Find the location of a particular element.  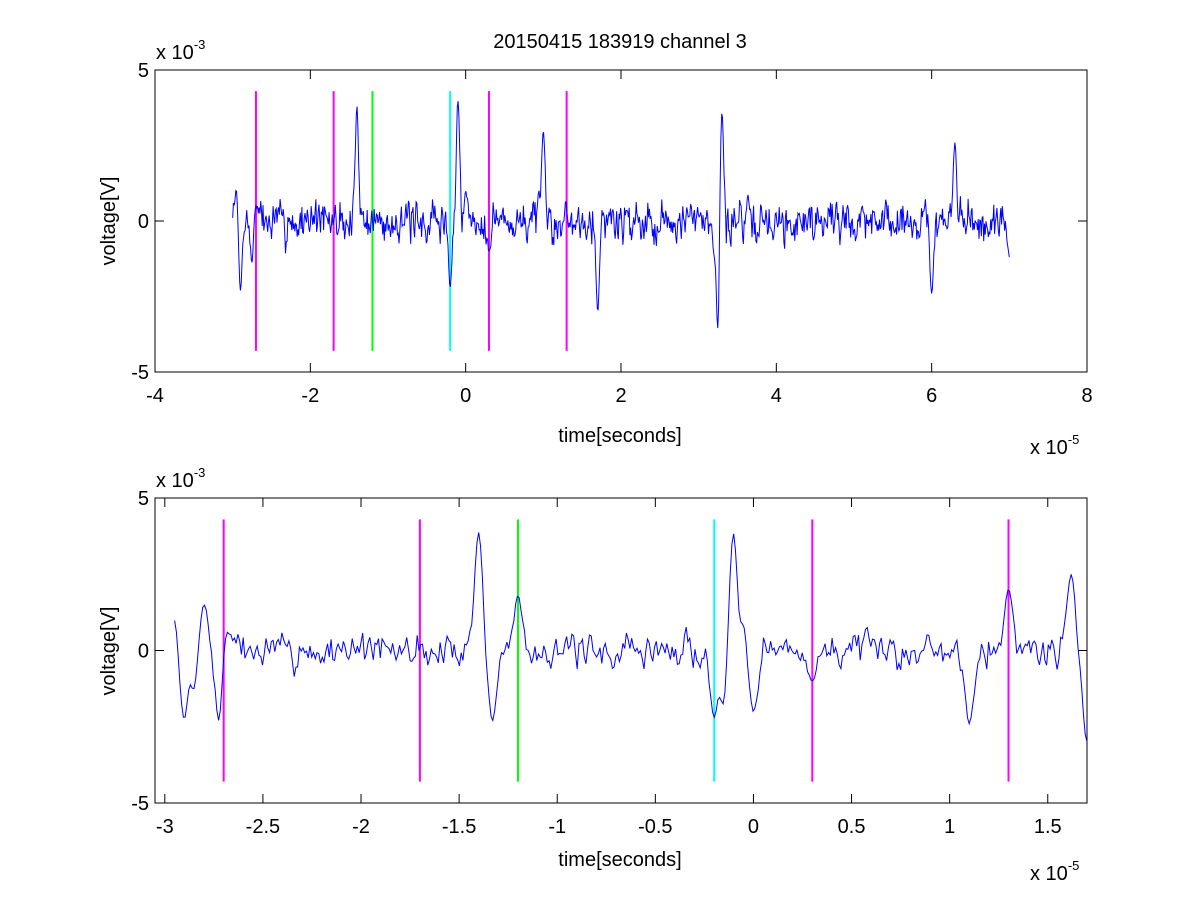

bottom-y-exponent-power: -3 is located at coordinates (200, 472).